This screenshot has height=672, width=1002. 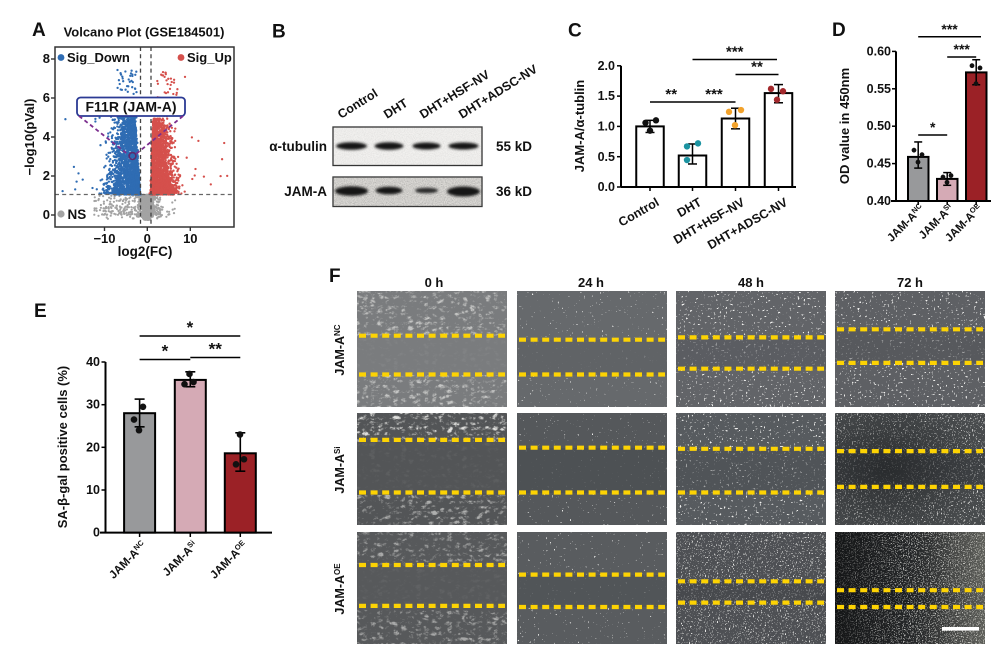 What do you see at coordinates (144, 32) in the screenshot?
I see `svg-text: Volcano Plot (GSE184501)` at bounding box center [144, 32].